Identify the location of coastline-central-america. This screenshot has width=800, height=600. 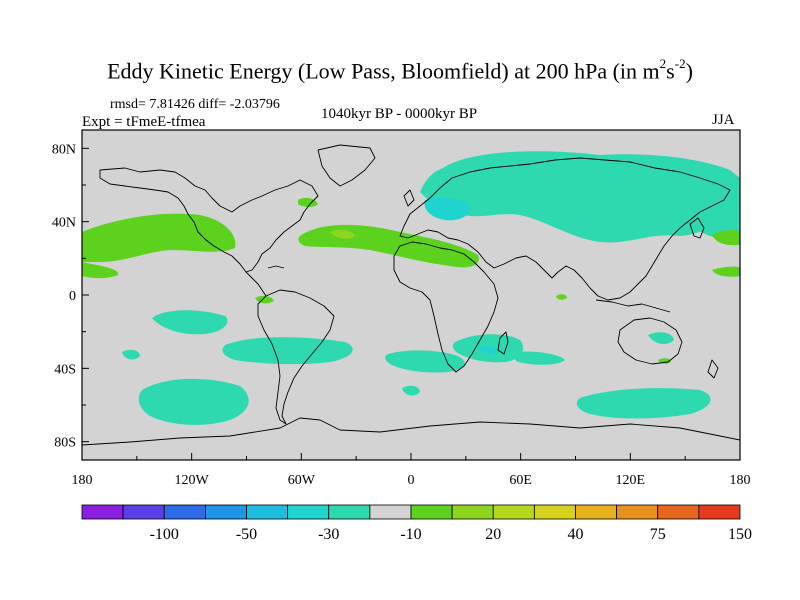
(256, 284).